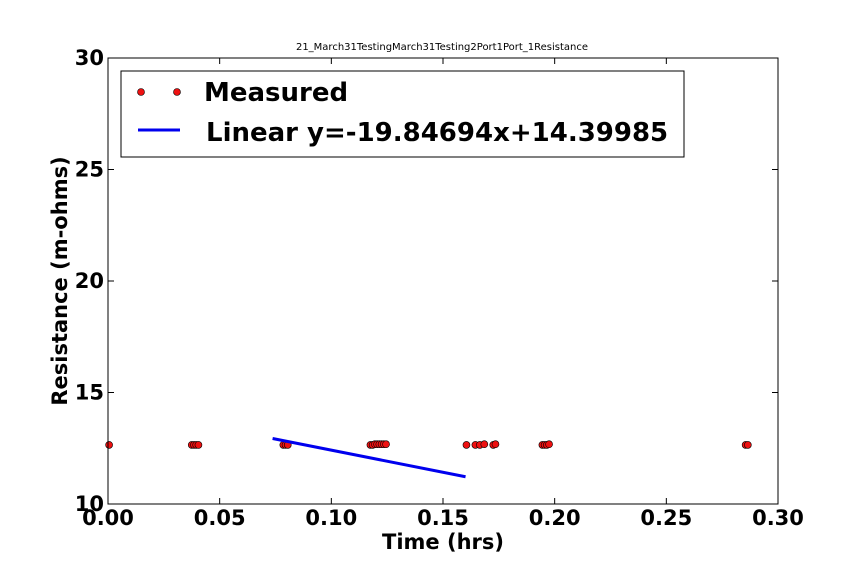 This screenshot has height=576, width=864. What do you see at coordinates (443, 542) in the screenshot?
I see `x-axis-title: Time (hrs)` at bounding box center [443, 542].